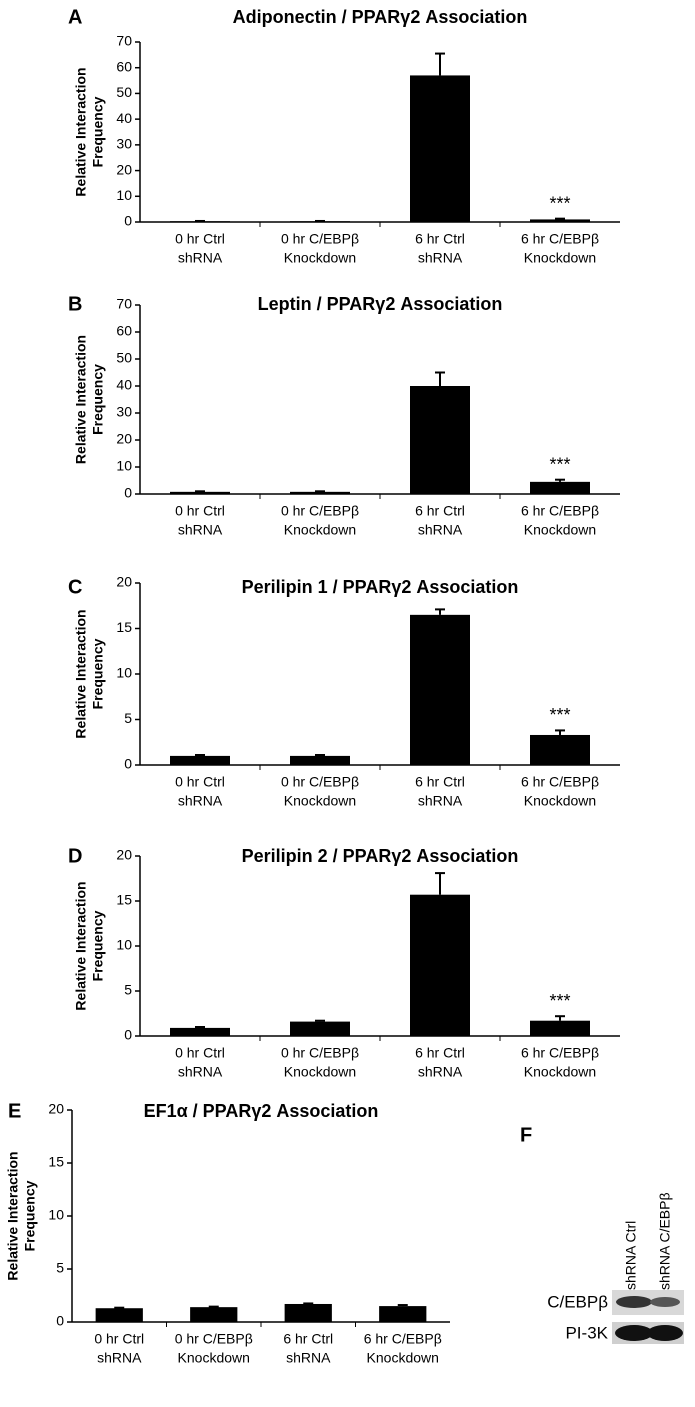  I want to click on lane-label: shRNA C/EBPβ, so click(665, 1241).